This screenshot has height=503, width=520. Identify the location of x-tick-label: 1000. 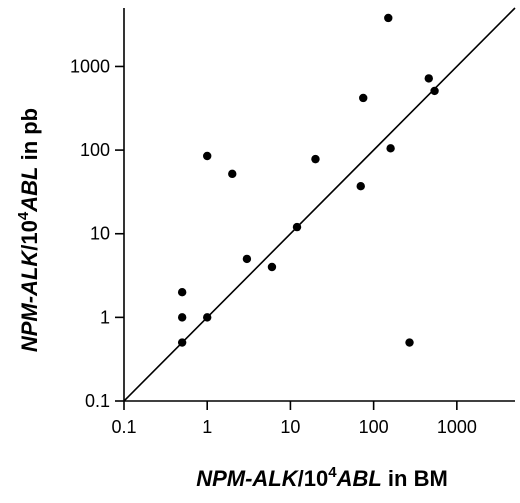
(457, 427).